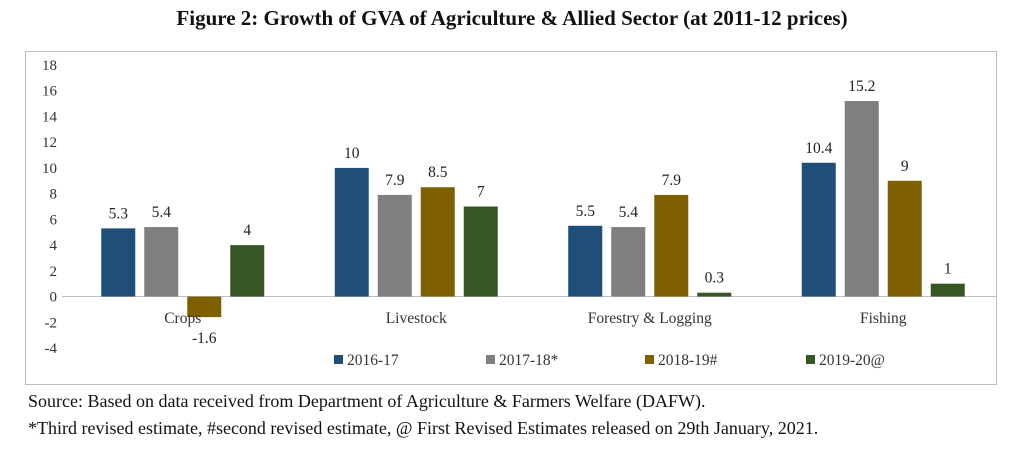 Image resolution: width=1024 pixels, height=451 pixels. I want to click on legend-label: 2017-18*, so click(529, 360).